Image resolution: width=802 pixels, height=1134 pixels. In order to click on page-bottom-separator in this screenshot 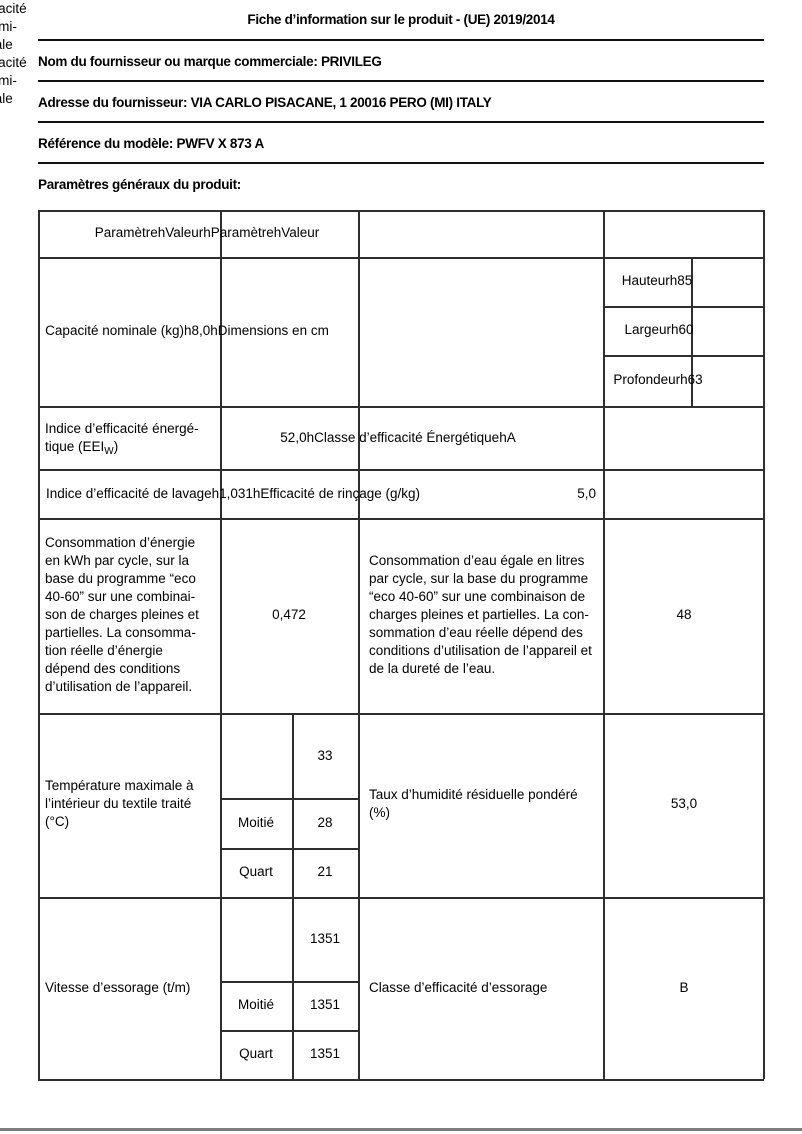, I will do `click(401, 1129)`.